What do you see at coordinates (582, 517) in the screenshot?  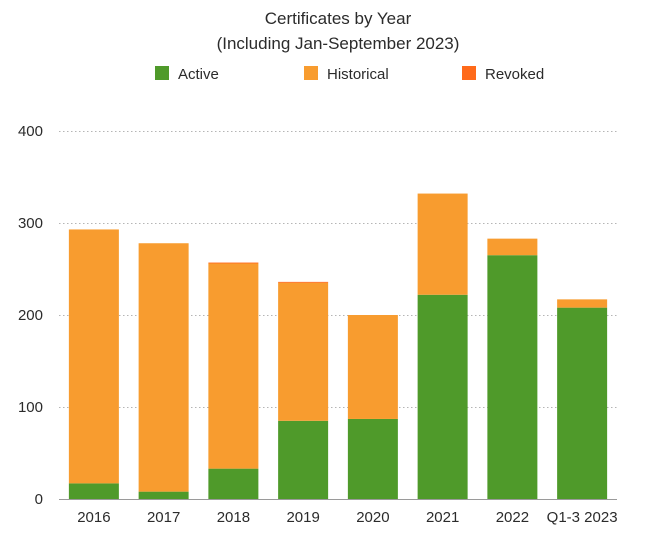 I see `x-tick-label: Q1-3 2023` at bounding box center [582, 517].